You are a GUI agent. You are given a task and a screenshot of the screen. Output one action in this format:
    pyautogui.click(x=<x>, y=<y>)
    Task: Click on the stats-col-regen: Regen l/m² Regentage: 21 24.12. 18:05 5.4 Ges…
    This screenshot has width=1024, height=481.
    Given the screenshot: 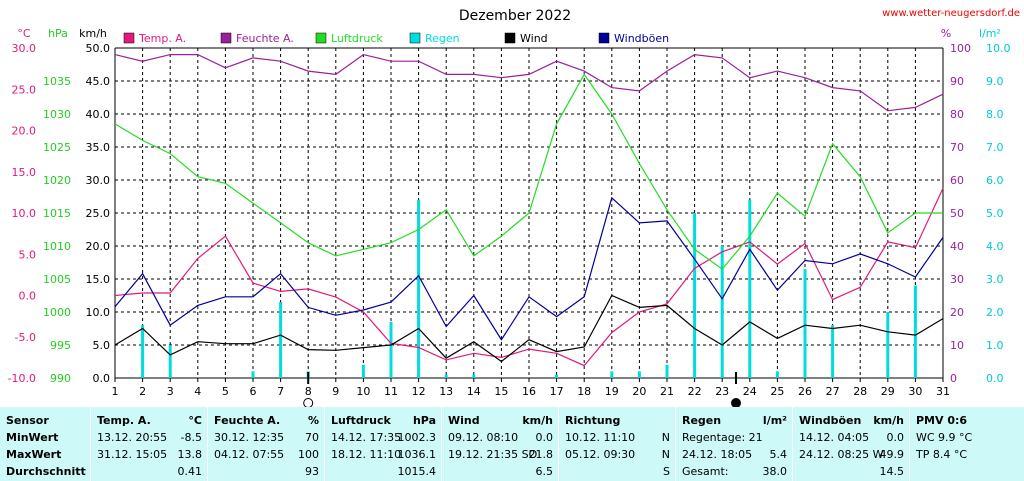 What is the action you would take?
    pyautogui.click(x=734, y=444)
    